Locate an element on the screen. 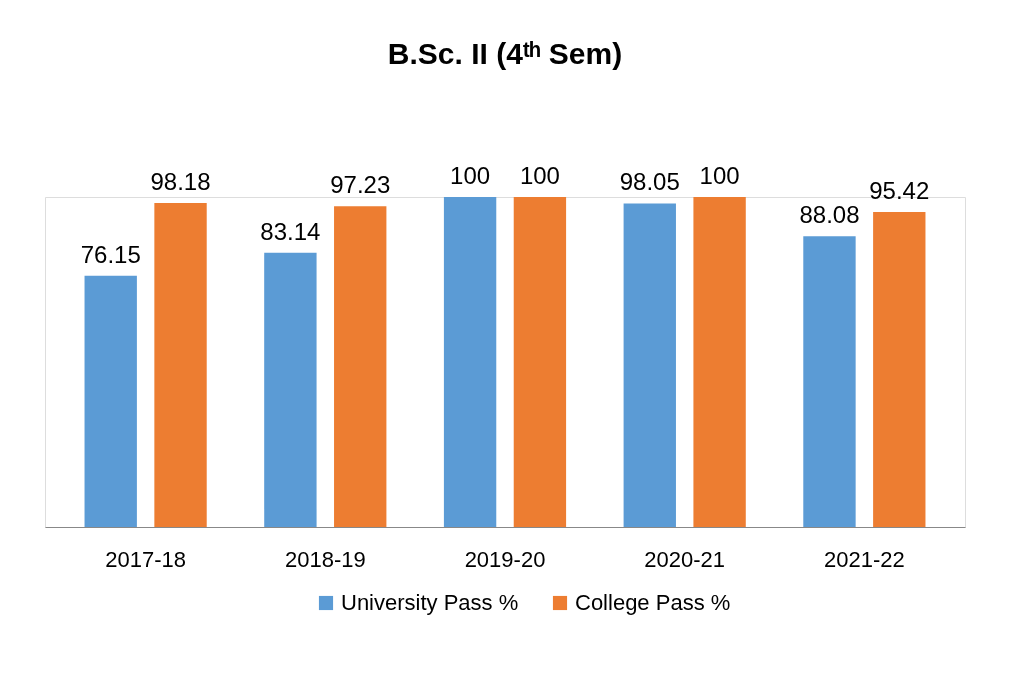 Image resolution: width=1019 pixels, height=684 pixels. data-label: 98.18 is located at coordinates (180, 182).